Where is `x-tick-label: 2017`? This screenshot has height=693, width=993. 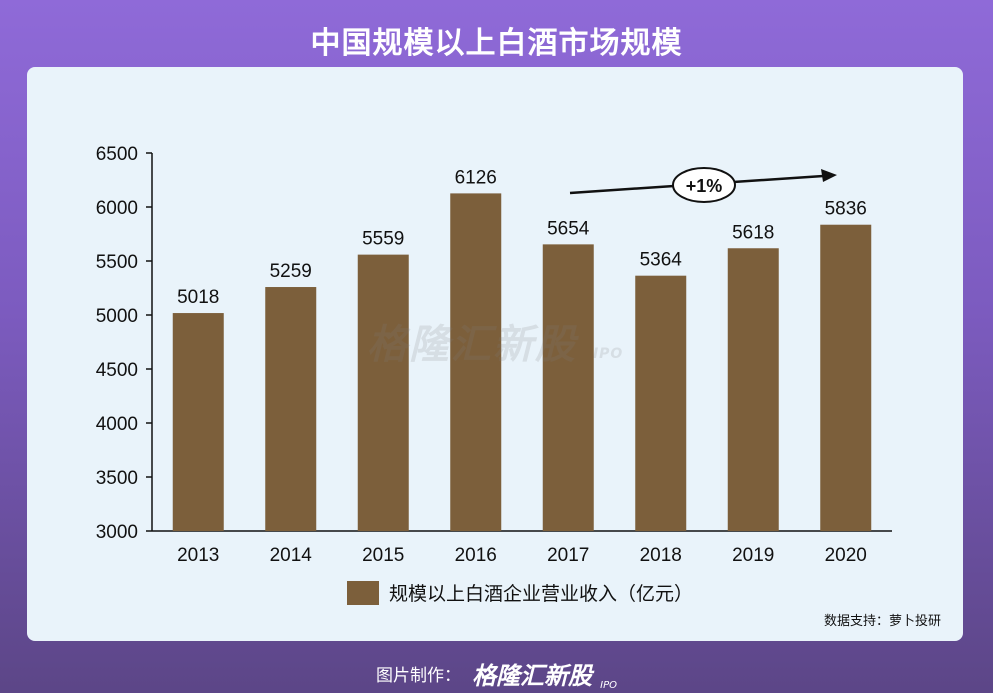
x-tick-label: 2017 is located at coordinates (568, 555).